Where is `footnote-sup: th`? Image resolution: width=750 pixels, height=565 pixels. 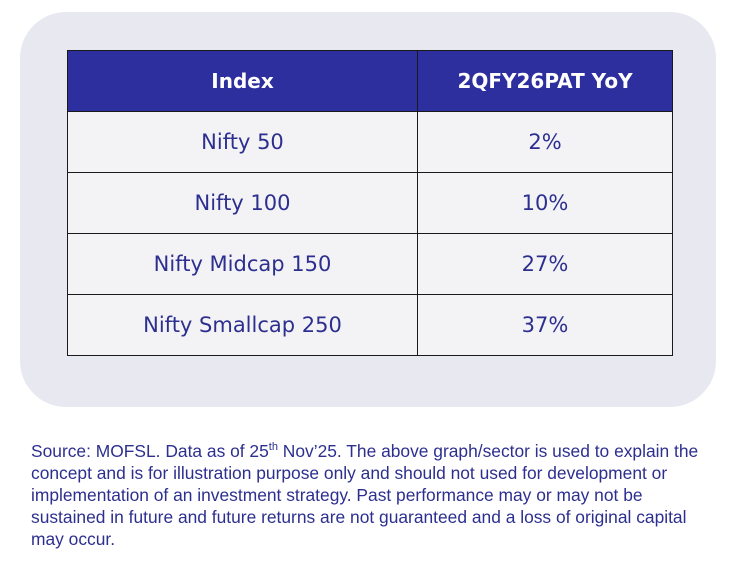
footnote-sup: th is located at coordinates (273, 447).